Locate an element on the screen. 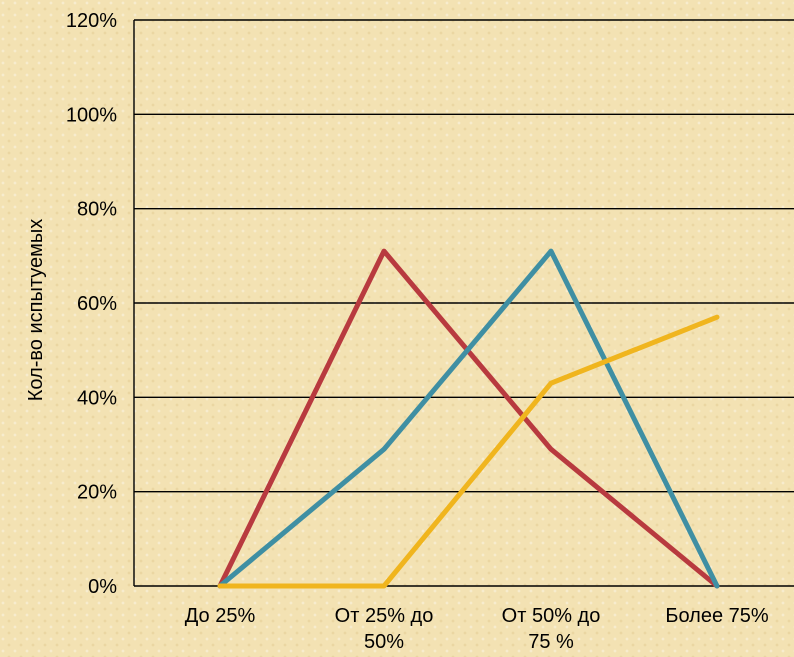 The image size is (794, 657). y-tick-label: 0% is located at coordinates (102, 587).